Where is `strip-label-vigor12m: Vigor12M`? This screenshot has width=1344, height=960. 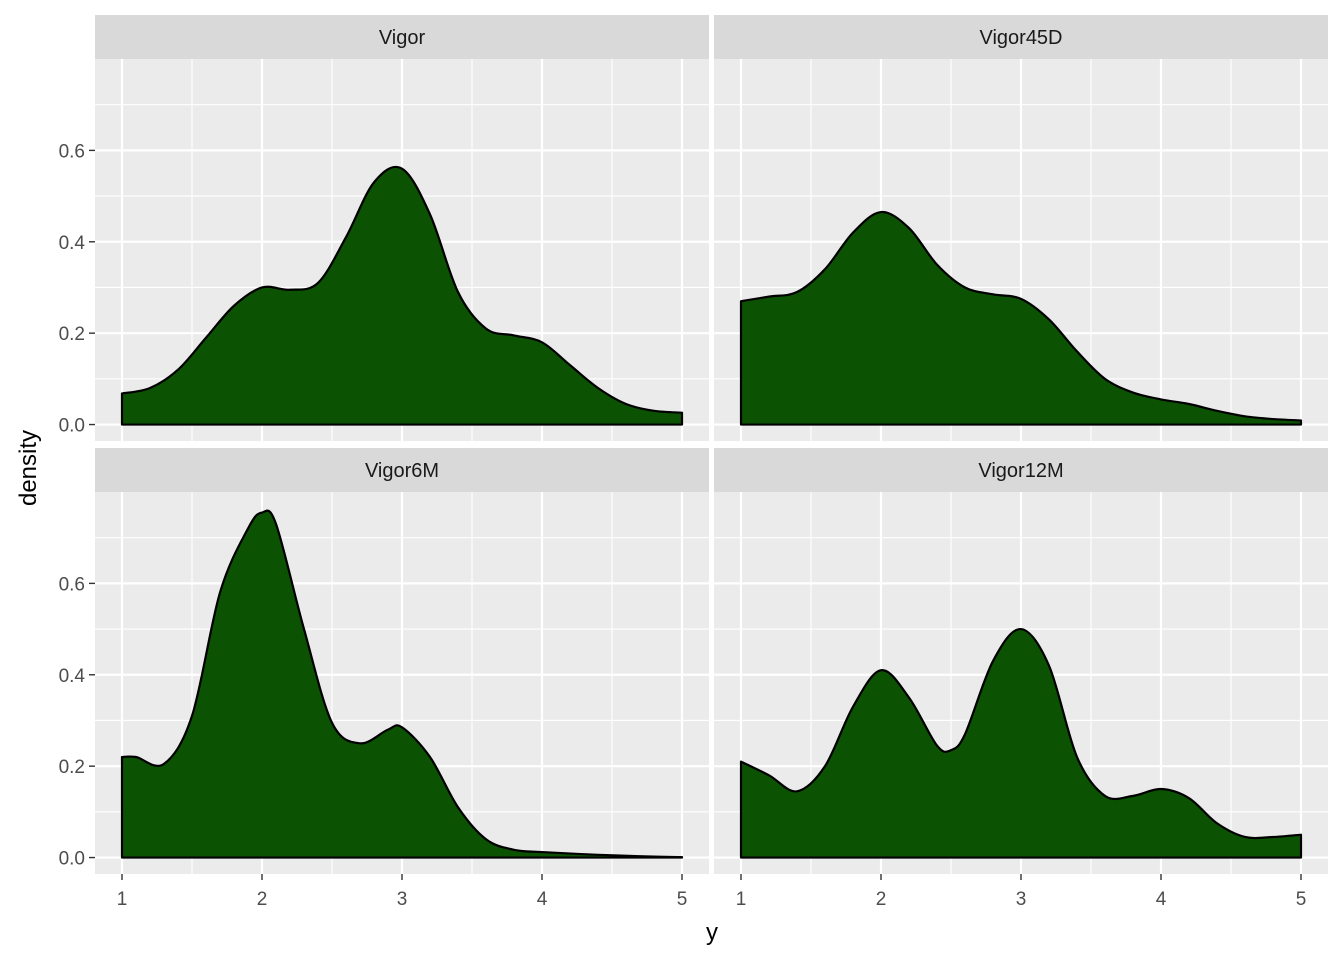 strip-label-vigor12m: Vigor12M is located at coordinates (1020, 471).